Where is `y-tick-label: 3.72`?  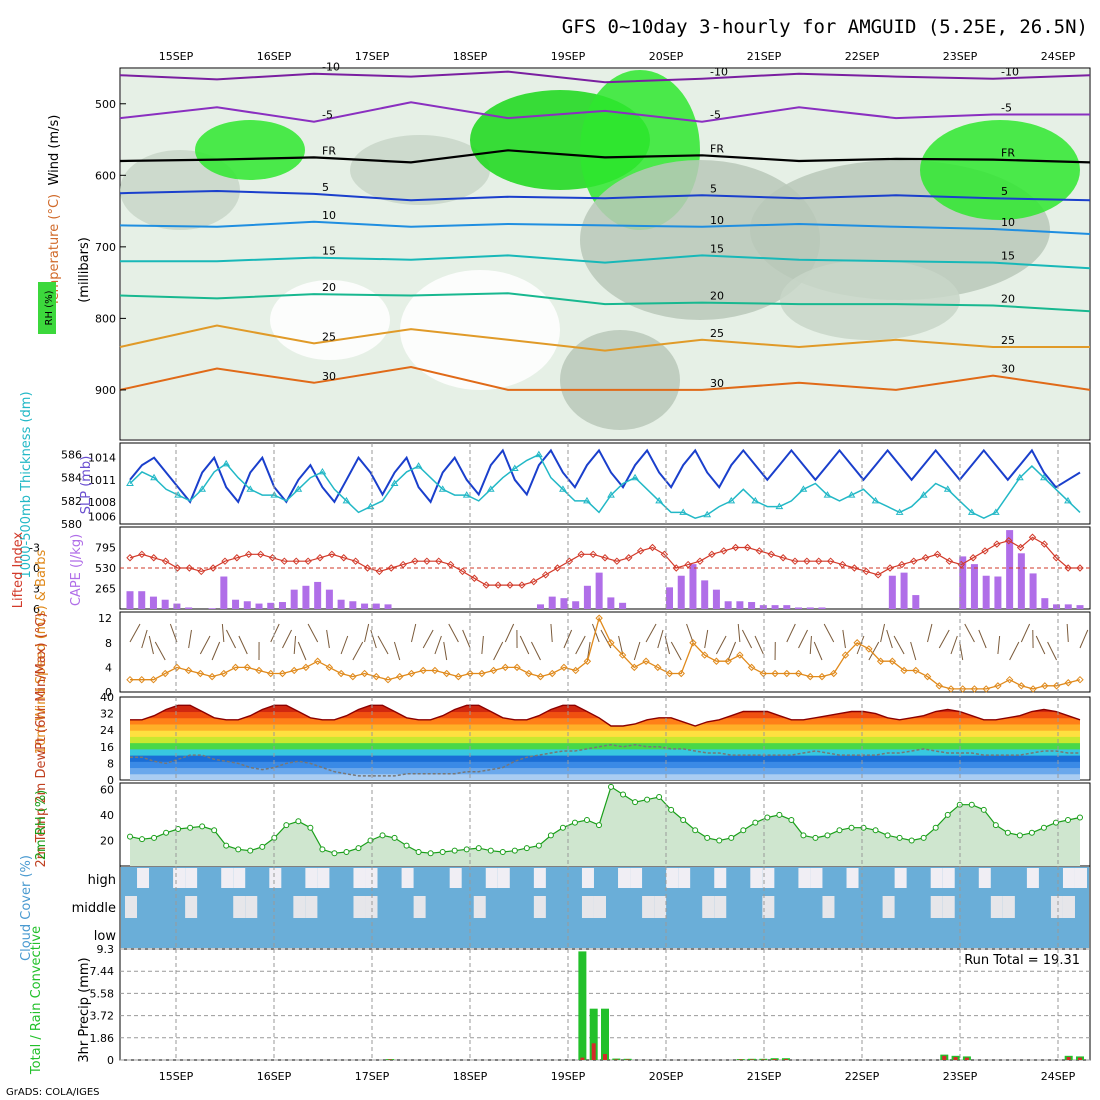 y-tick-label: 3.72 is located at coordinates (102, 1016).